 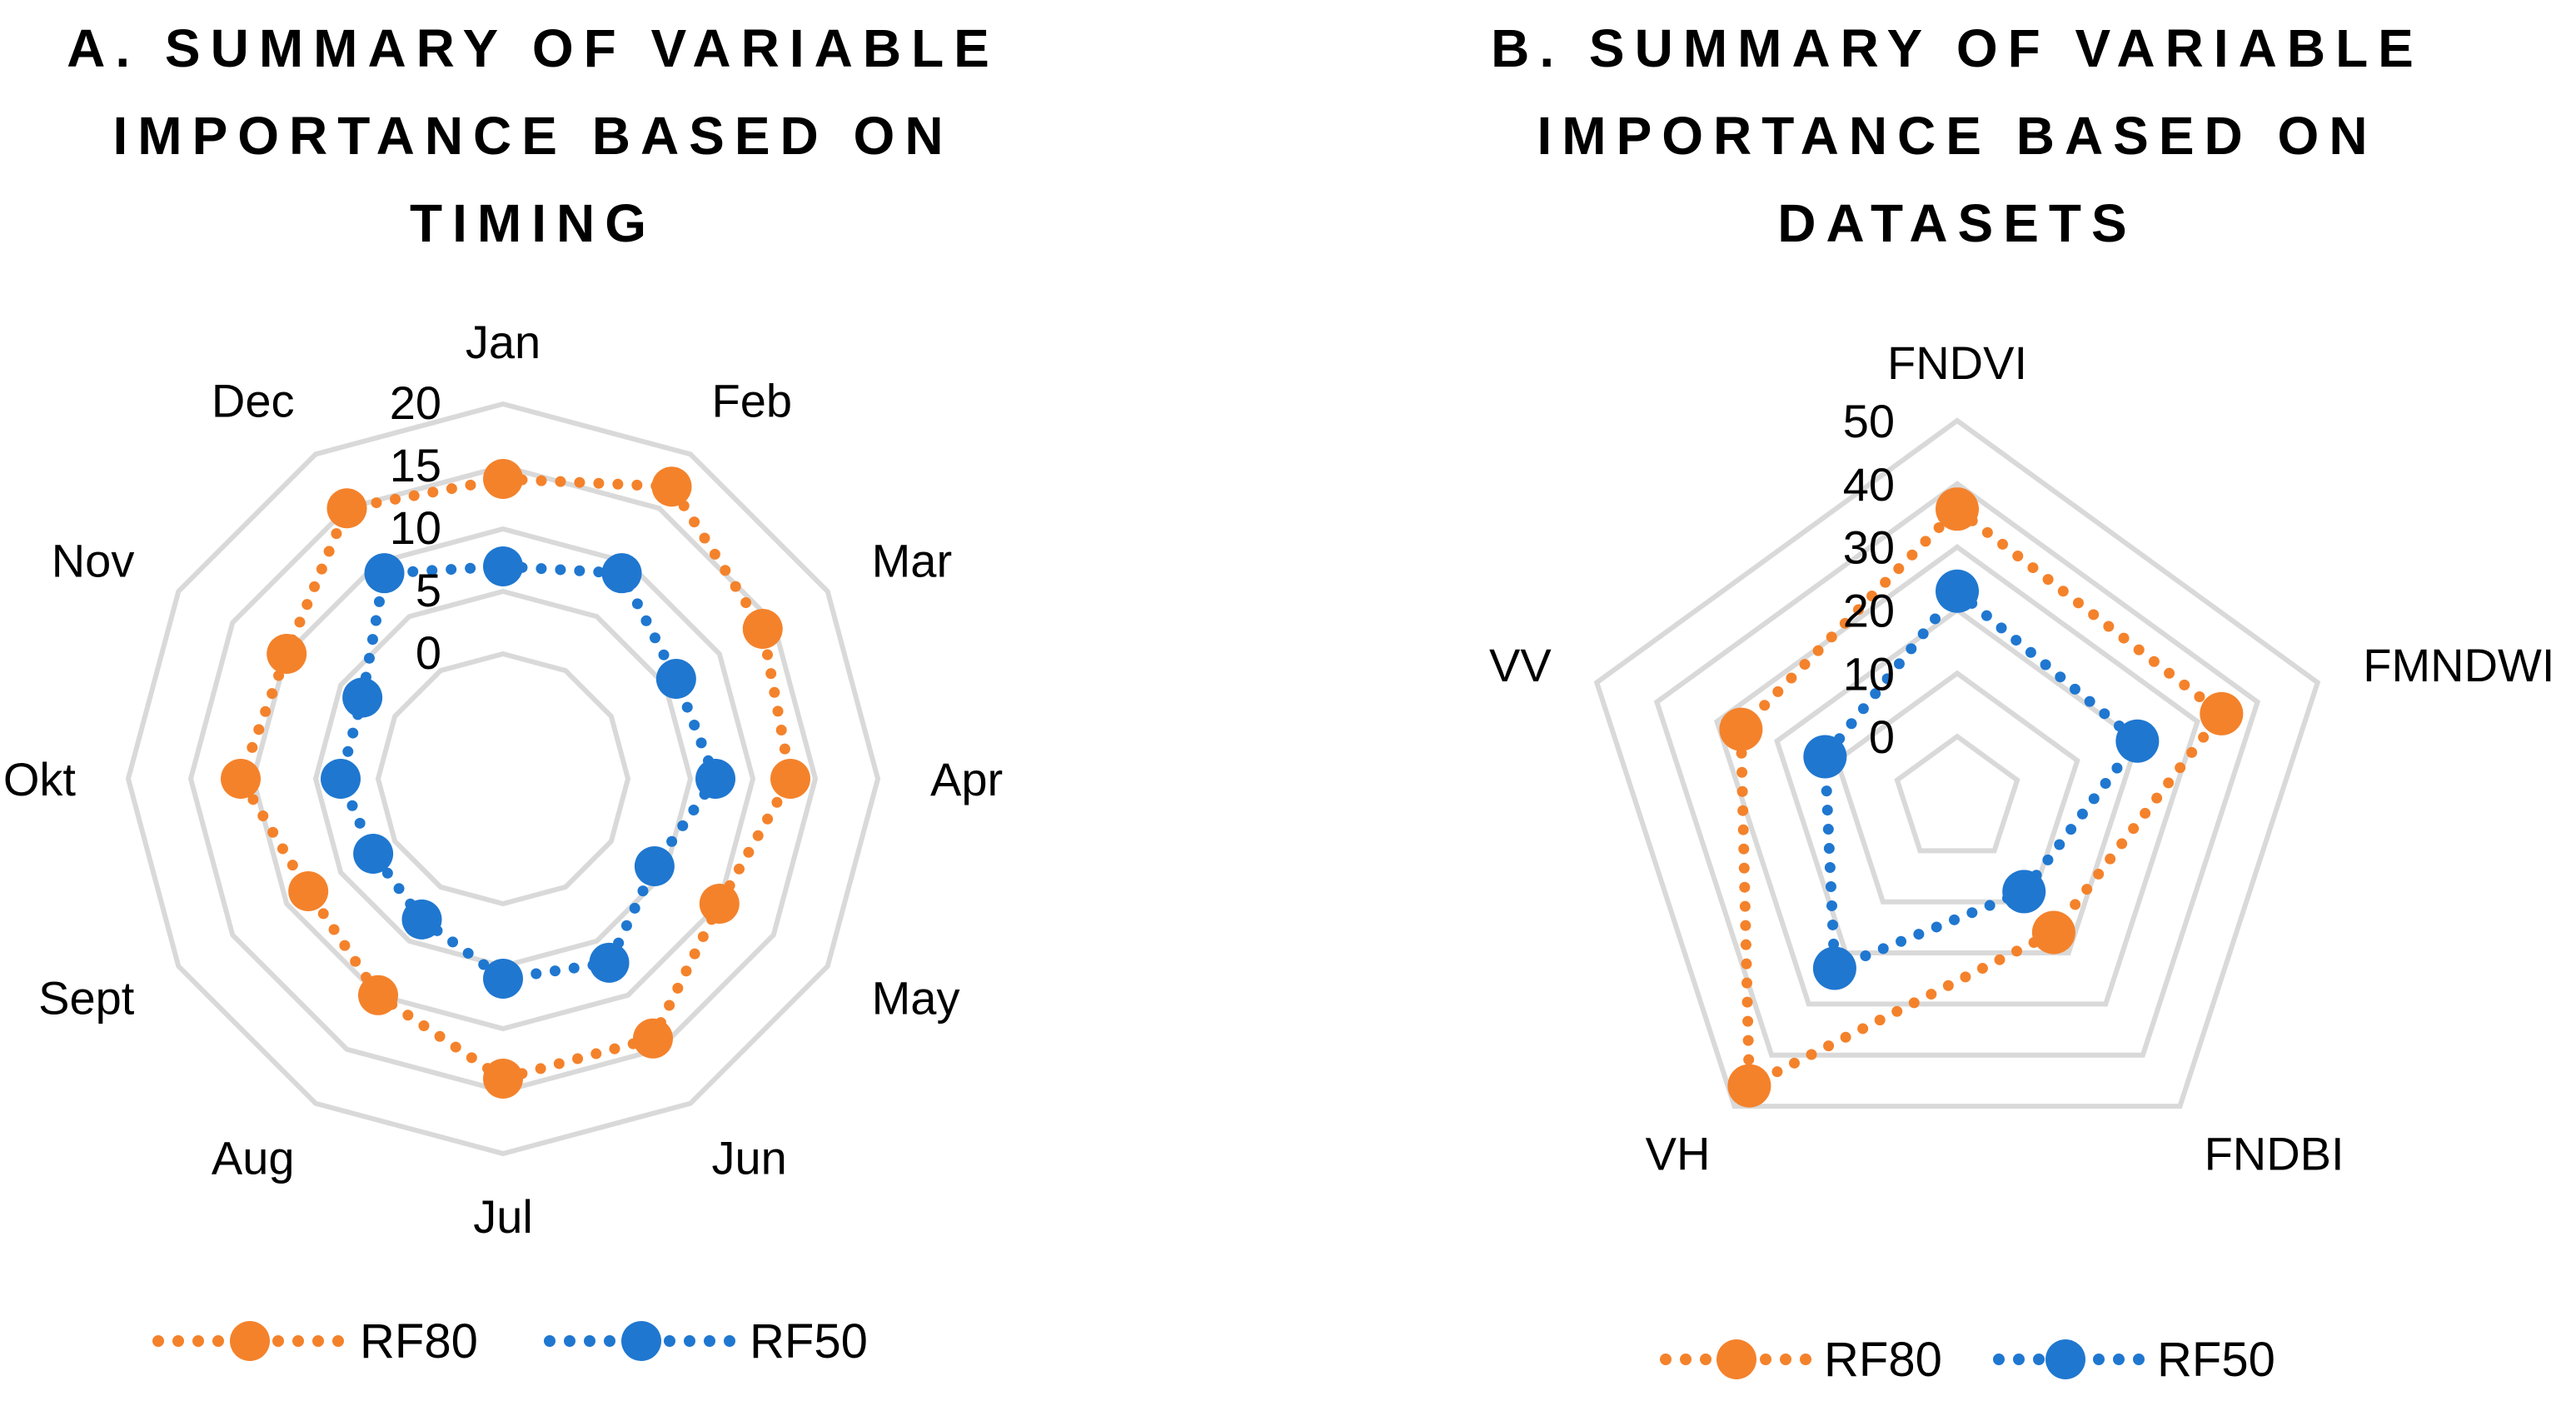 What do you see at coordinates (2137, 741) in the screenshot?
I see `chart-b-series-rf50-point-fmndwi` at bounding box center [2137, 741].